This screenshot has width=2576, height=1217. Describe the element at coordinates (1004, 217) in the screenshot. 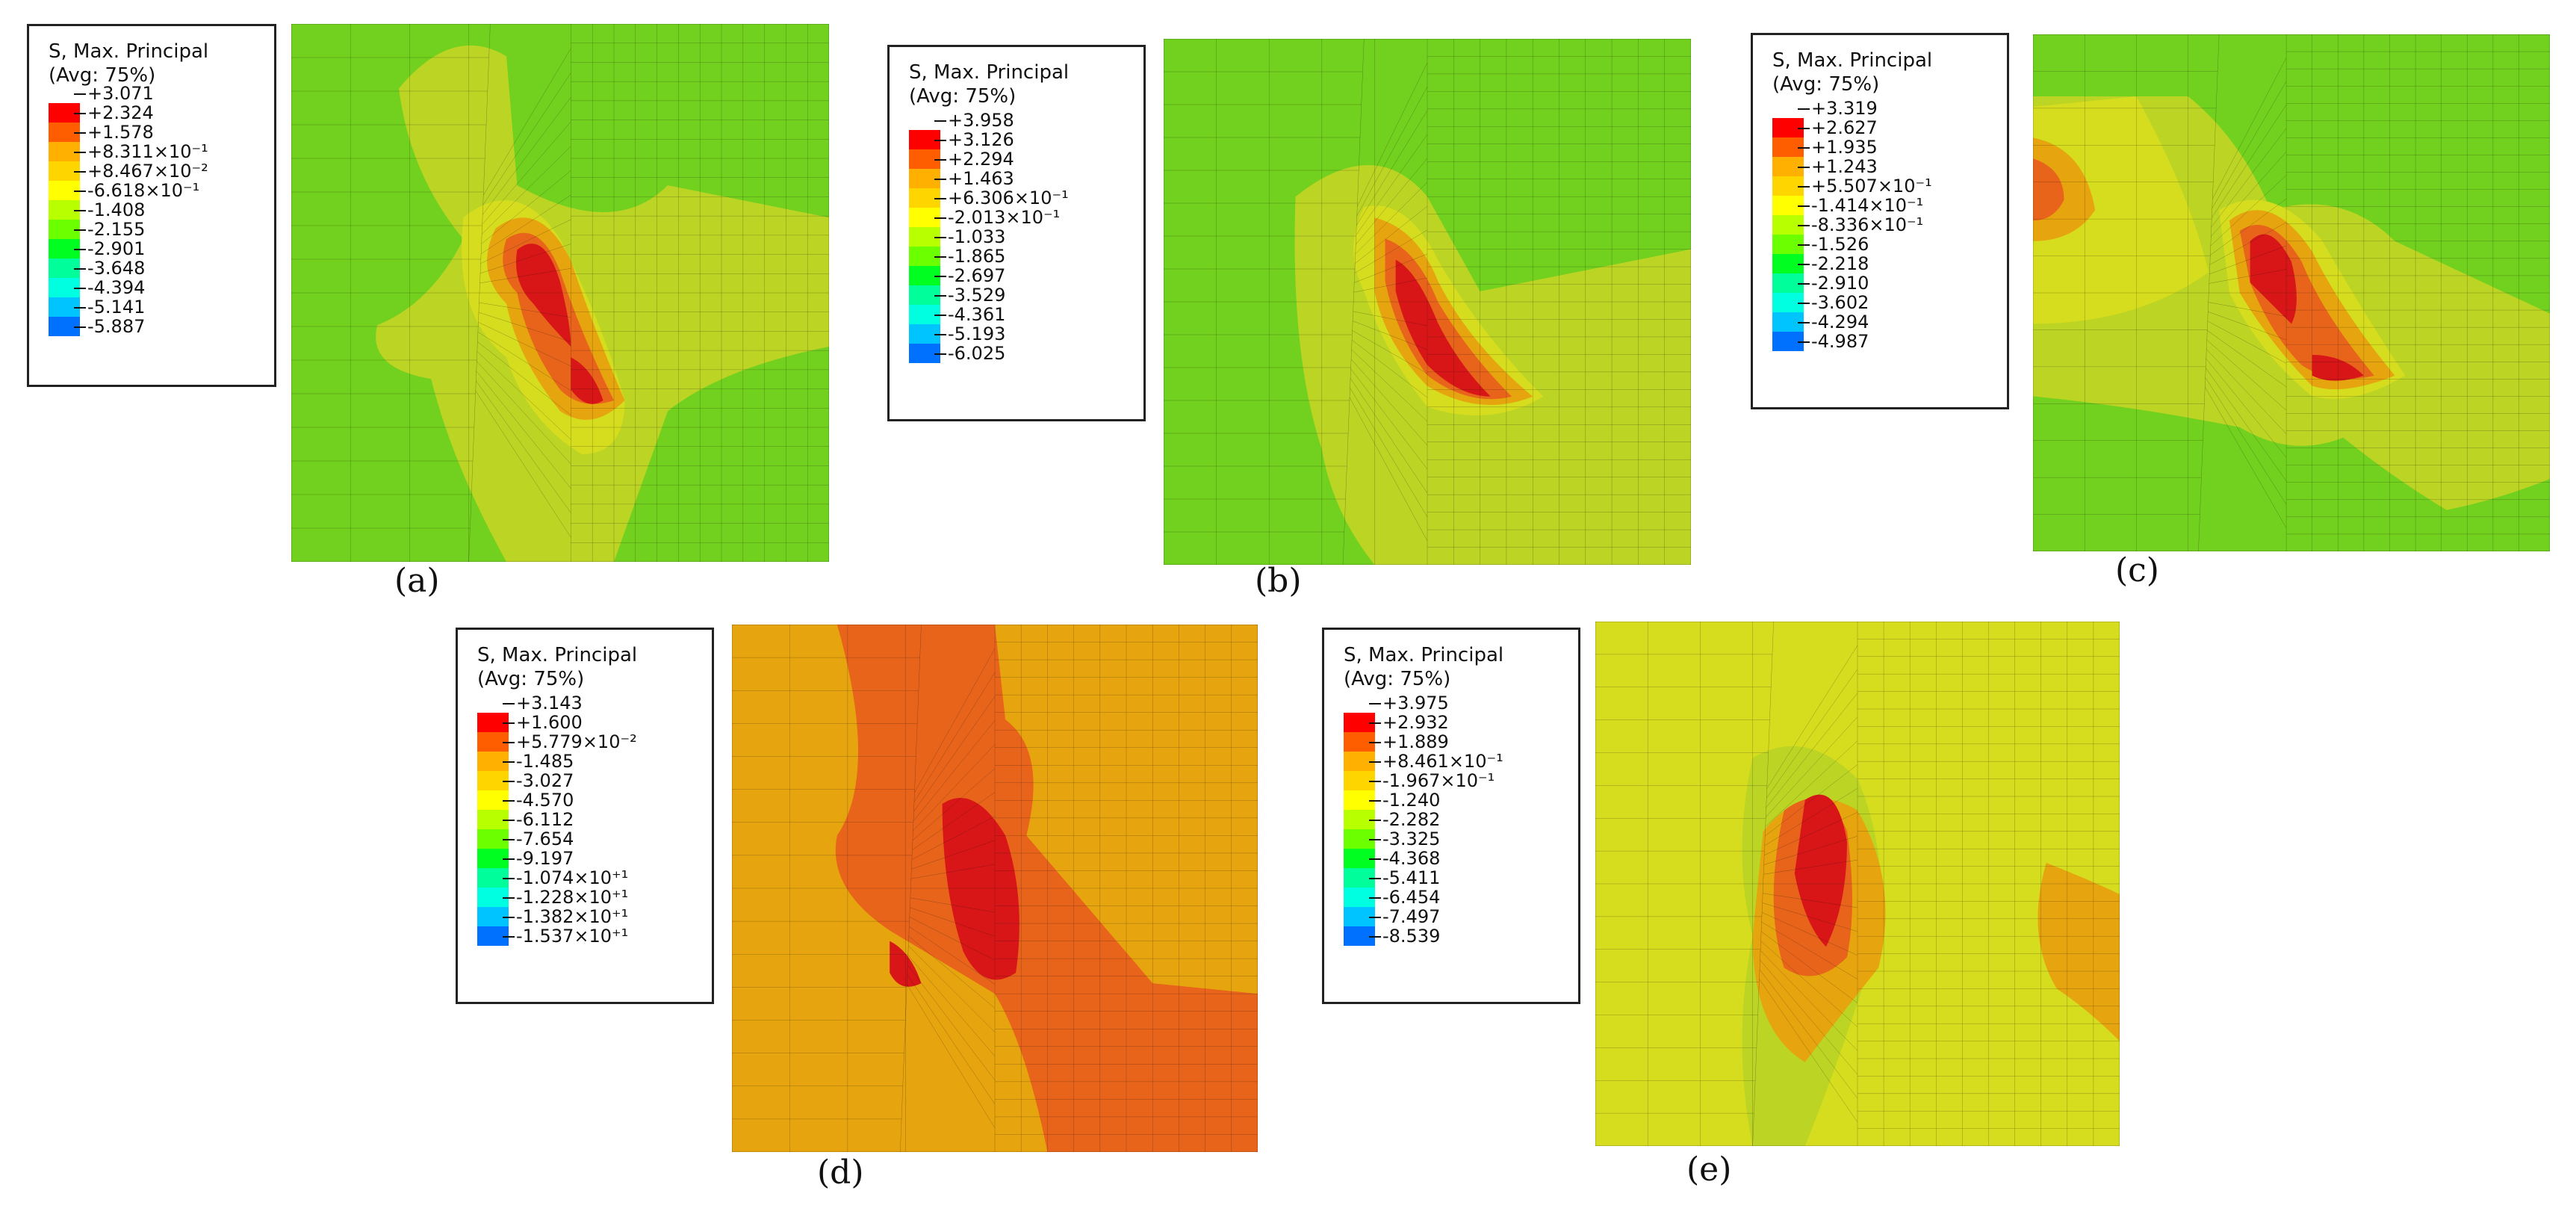

I see `legend-value: -2.013×10⁻¹` at that location.